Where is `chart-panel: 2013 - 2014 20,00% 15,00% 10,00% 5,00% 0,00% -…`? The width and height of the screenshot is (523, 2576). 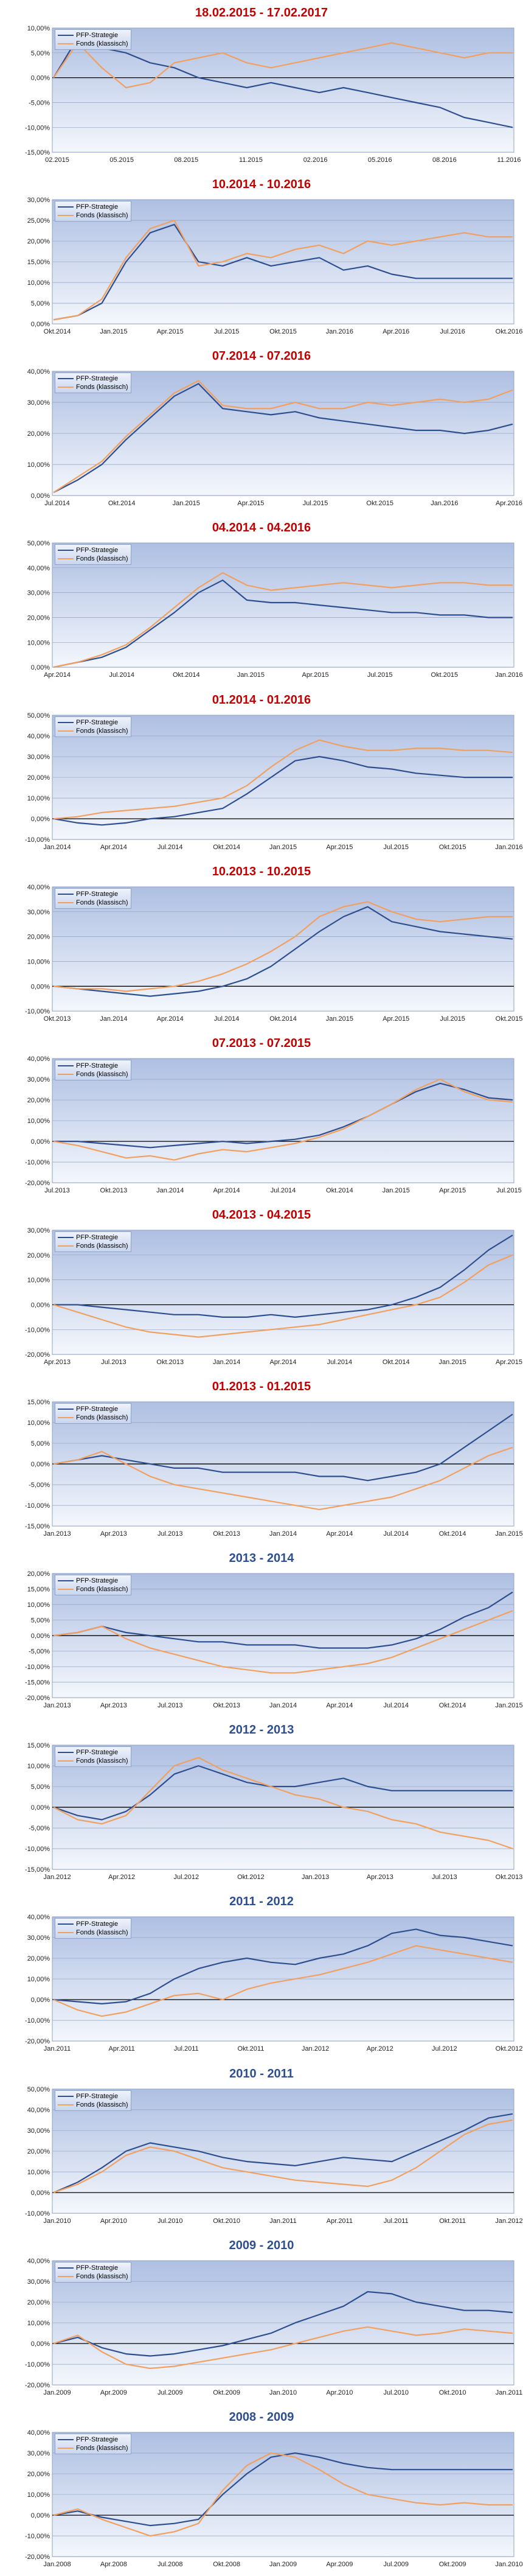
chart-panel: 2013 - 2014 20,00% 15,00% 10,00% 5,00% 0,00% -… is located at coordinates (261, 1631).